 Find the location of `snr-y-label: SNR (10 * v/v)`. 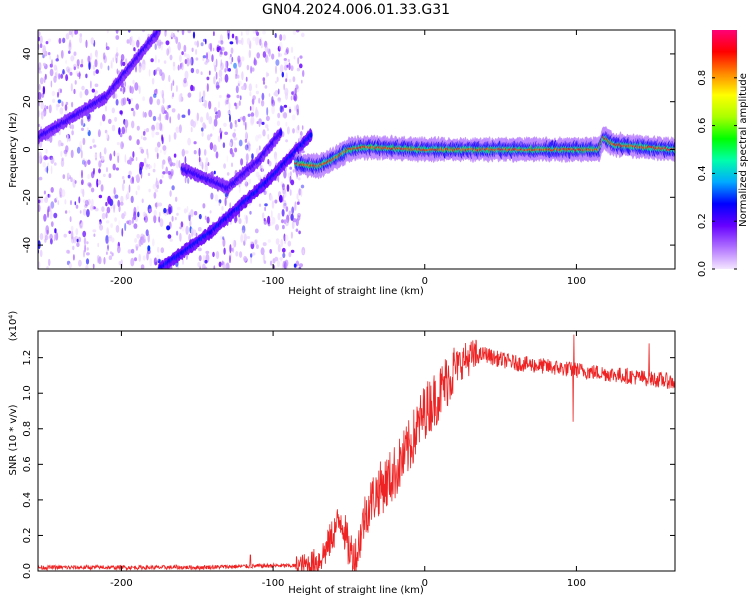

snr-y-label: SNR (10 * v/v) is located at coordinates (13, 439).